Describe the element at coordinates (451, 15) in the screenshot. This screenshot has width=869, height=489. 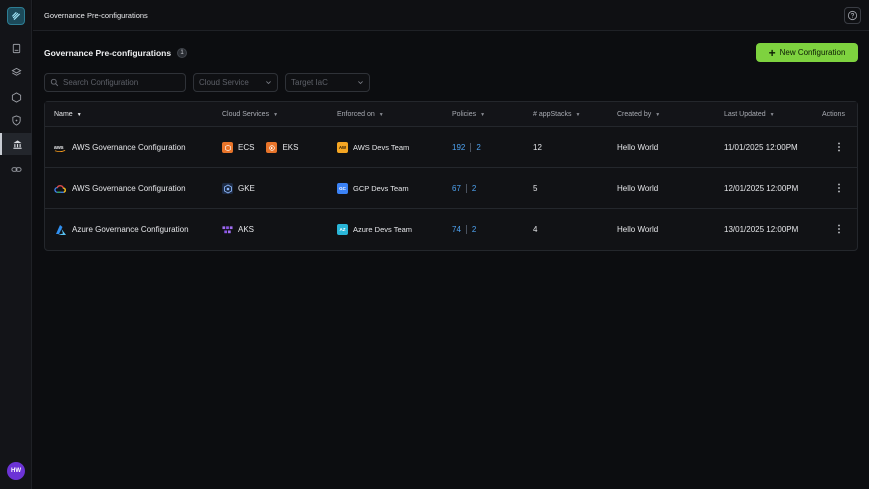
I see `topbar: Governance Pre-configurations` at that location.